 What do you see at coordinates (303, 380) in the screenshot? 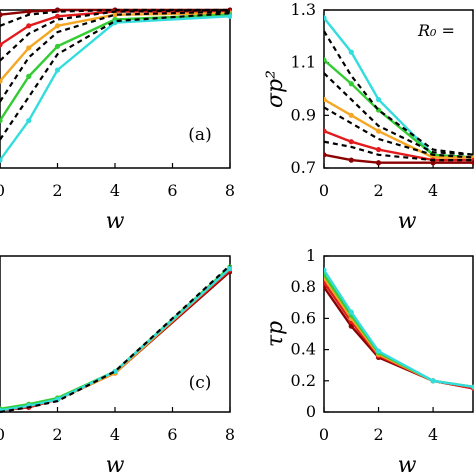
I see `y-tick-label: 0.2` at bounding box center [303, 380].